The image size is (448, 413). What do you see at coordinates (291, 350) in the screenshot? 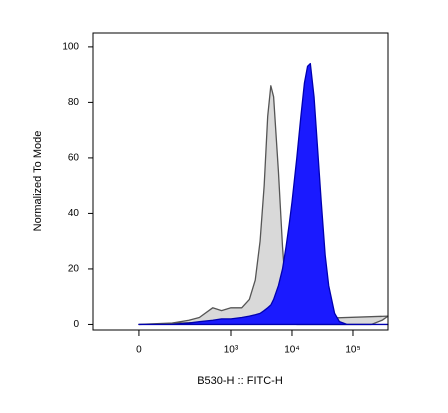
I see `x-tick-label: 10⁴` at bounding box center [291, 350].